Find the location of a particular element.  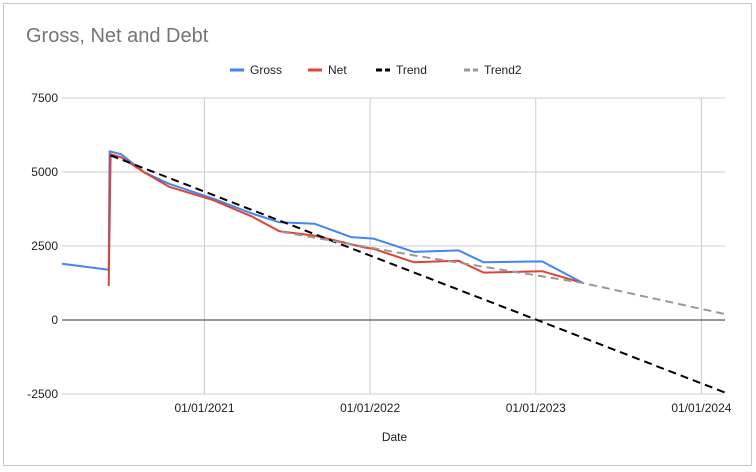

series-line-trend2 is located at coordinates (503, 273).